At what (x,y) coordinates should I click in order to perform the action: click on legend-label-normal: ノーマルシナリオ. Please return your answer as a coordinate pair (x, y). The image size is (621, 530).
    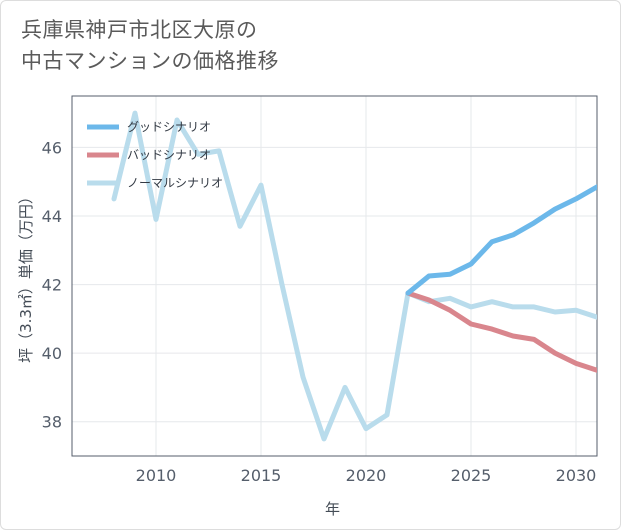
    Looking at the image, I should click on (175, 183).